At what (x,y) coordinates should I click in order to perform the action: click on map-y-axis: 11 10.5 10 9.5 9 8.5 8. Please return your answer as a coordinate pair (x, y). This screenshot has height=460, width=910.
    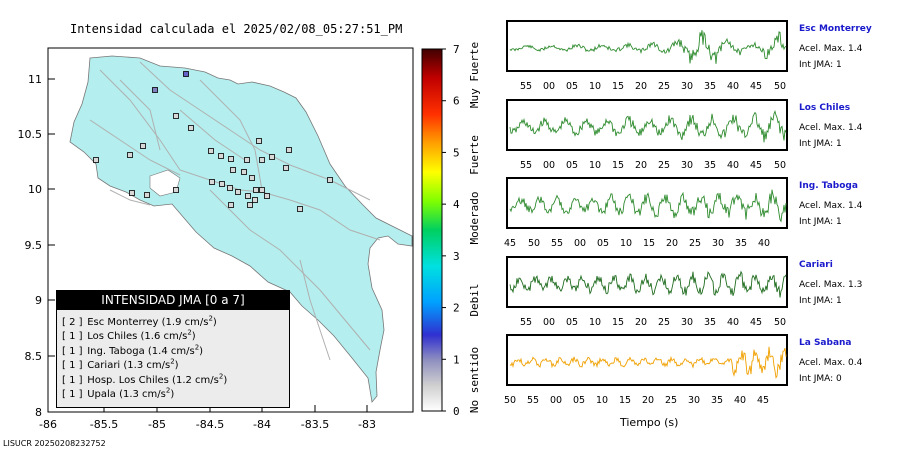
    Looking at the image, I should click on (36, 246).